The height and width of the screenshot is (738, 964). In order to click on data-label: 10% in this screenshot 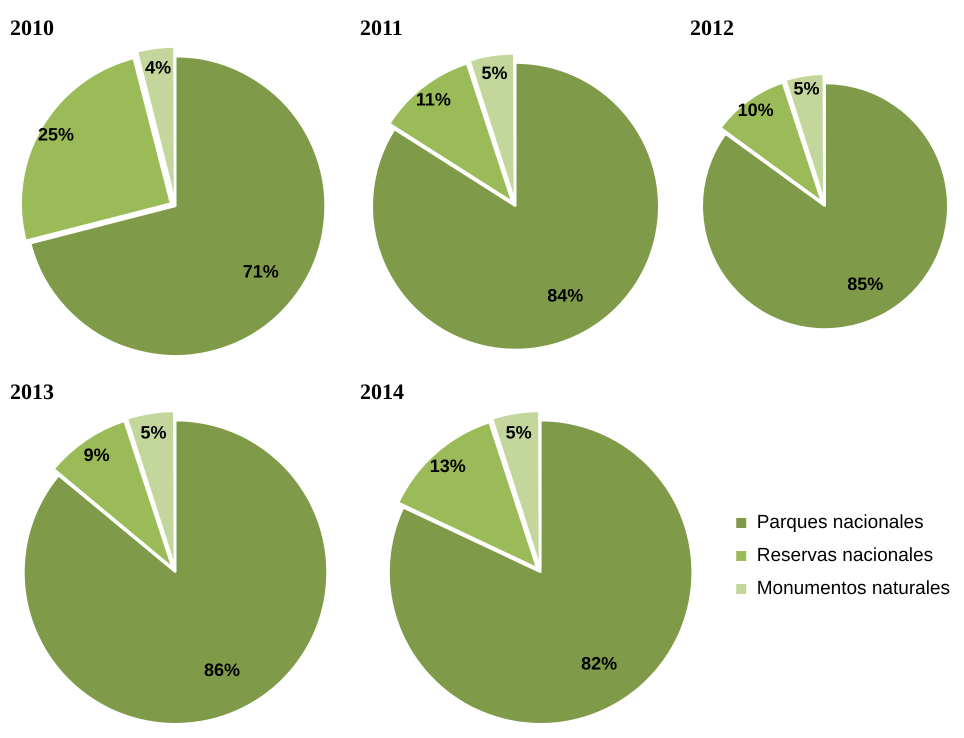, I will do `click(756, 110)`.